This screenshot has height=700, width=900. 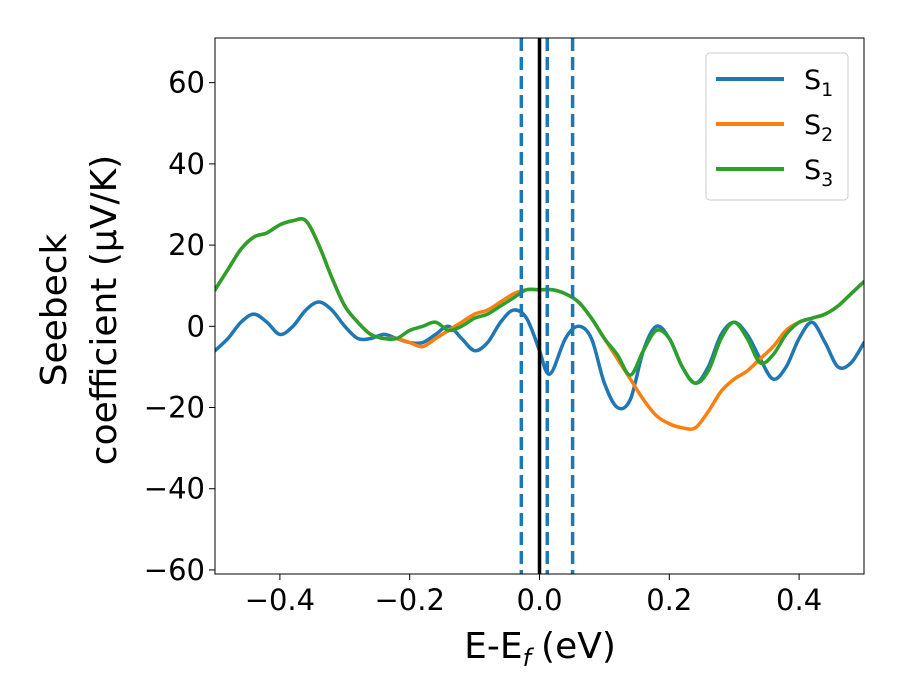 What do you see at coordinates (818, 128) in the screenshot?
I see `legend-label-s2: S2` at bounding box center [818, 128].